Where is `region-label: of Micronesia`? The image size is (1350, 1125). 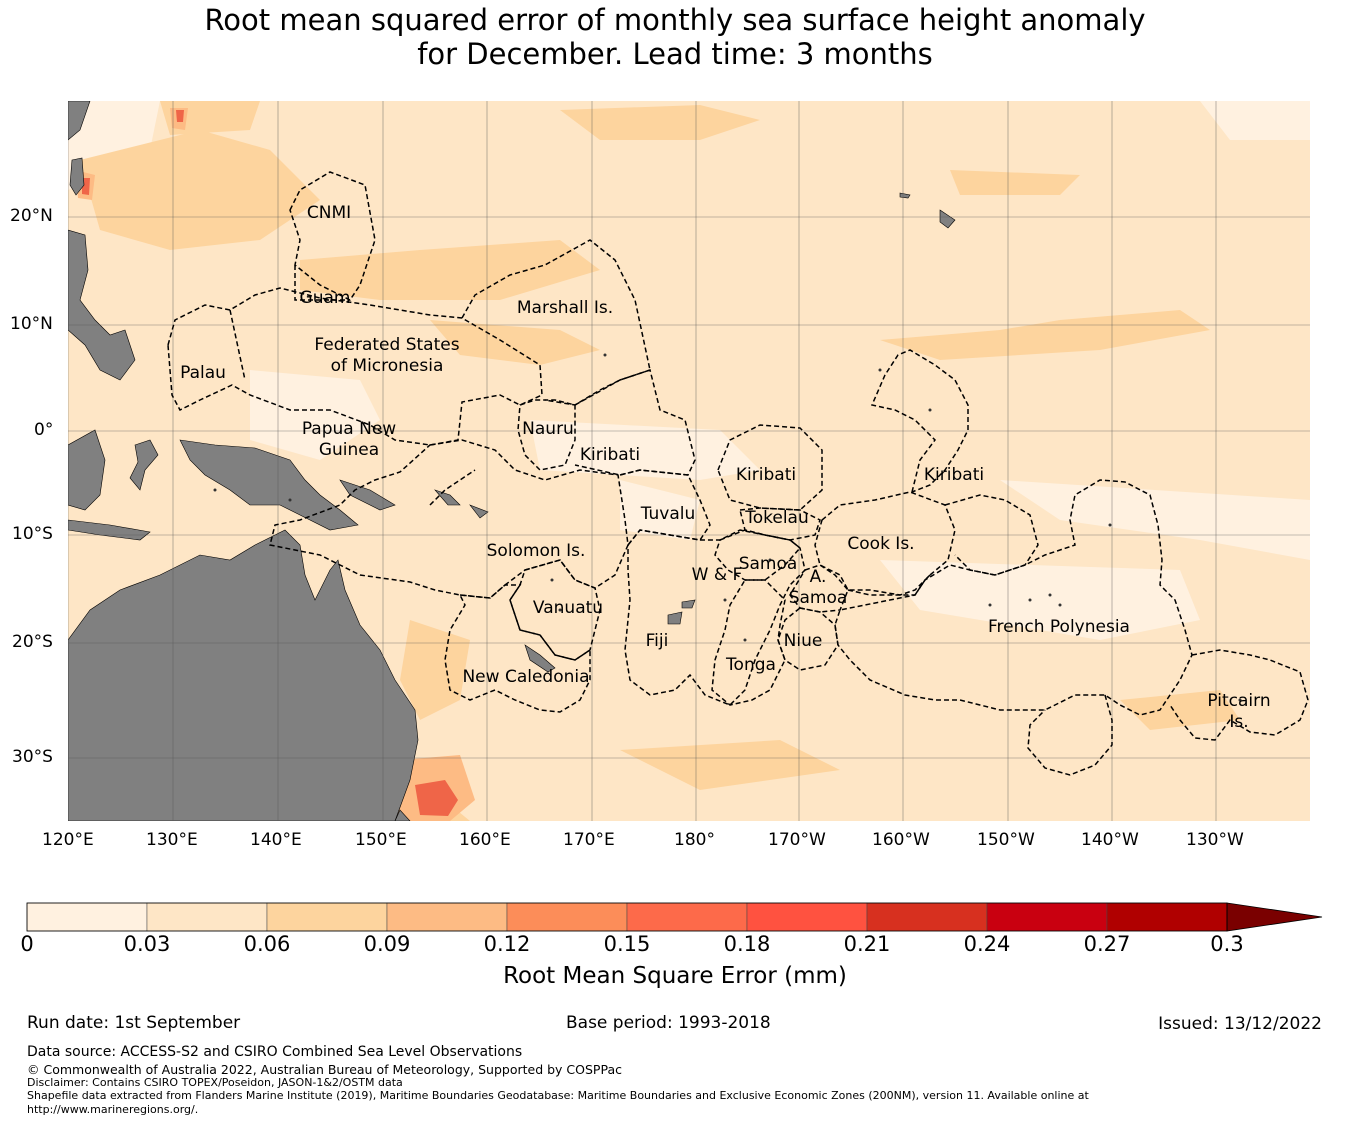 region-label: of Micronesia is located at coordinates (387, 366).